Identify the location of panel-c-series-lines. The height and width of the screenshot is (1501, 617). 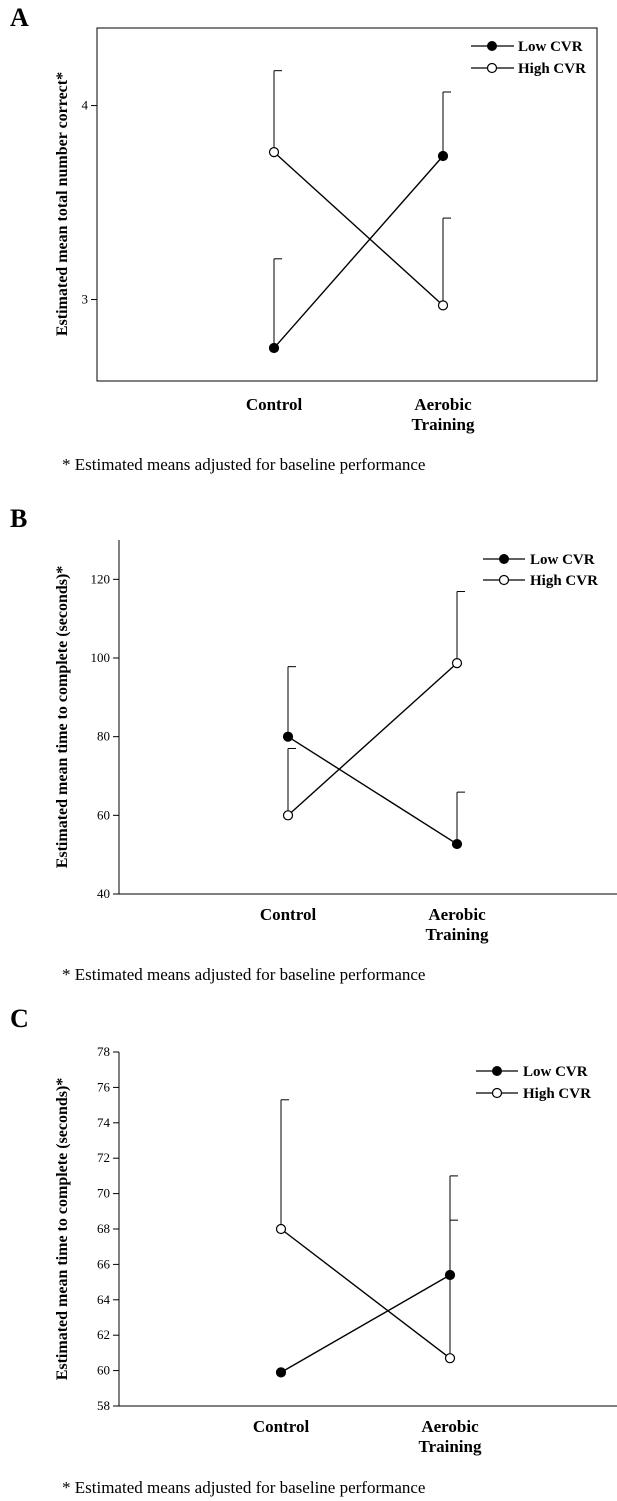
(365, 1300).